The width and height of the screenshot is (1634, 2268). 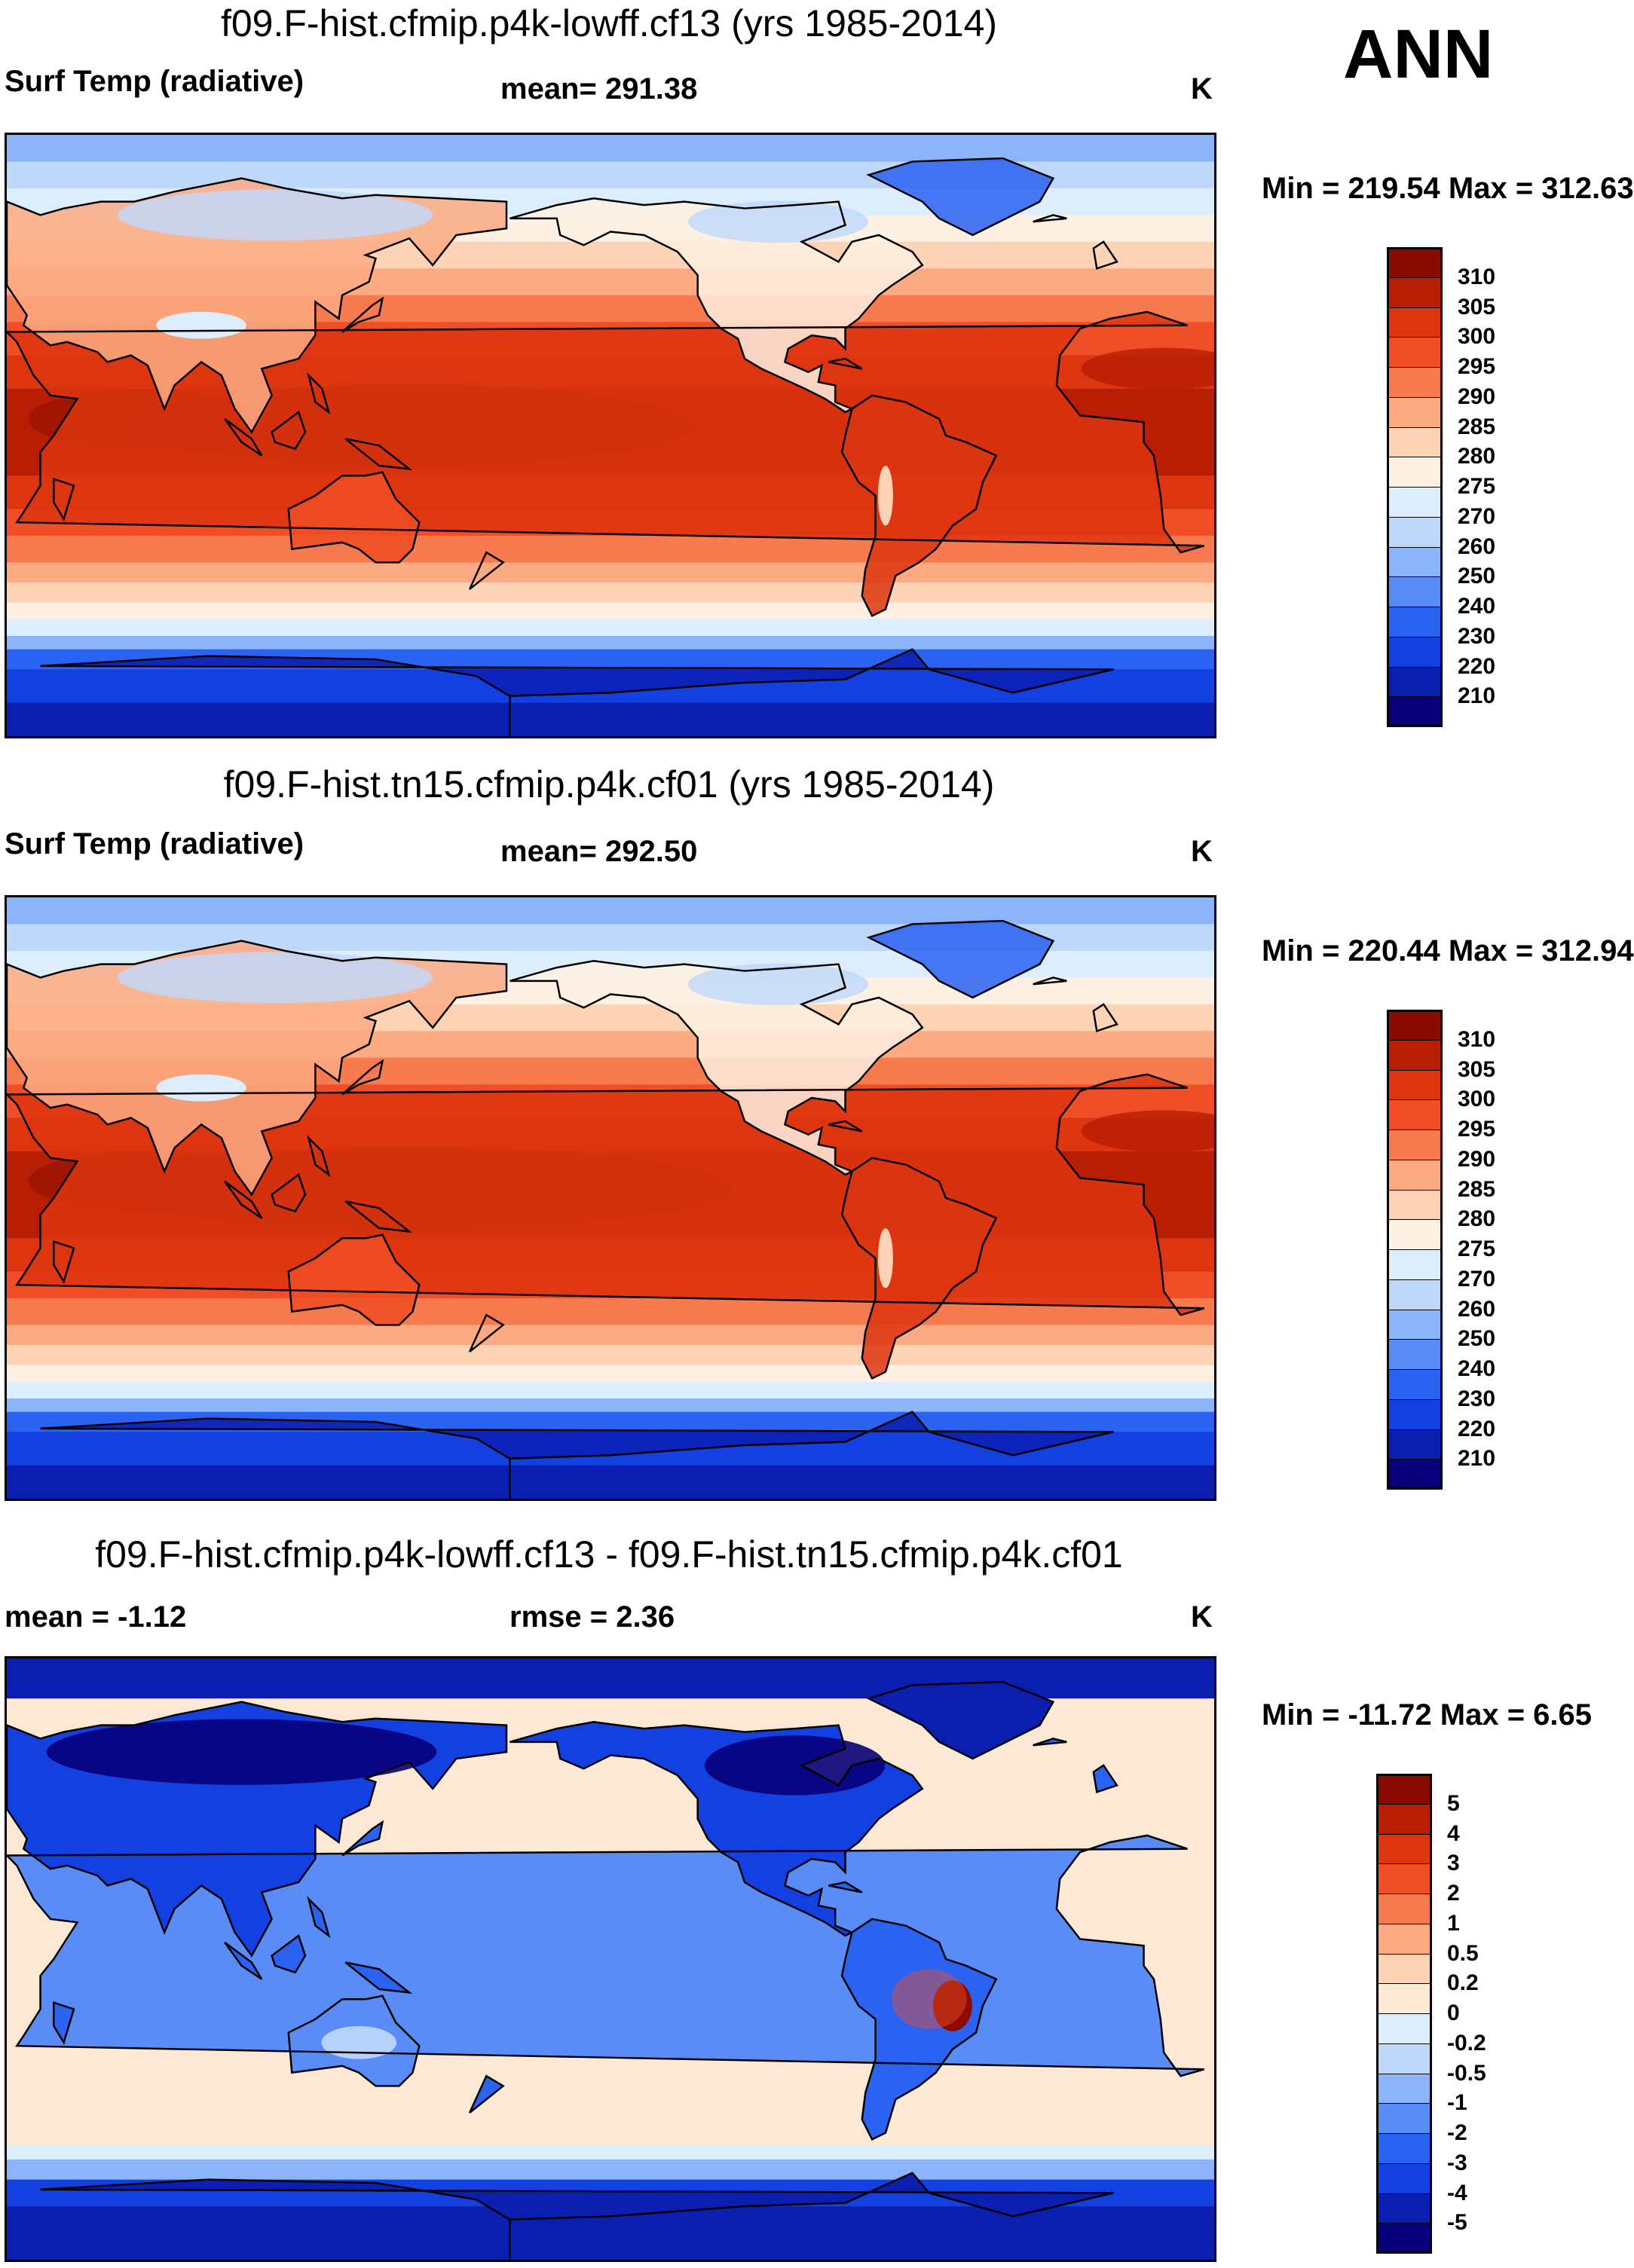 I want to click on colorbar-tick-label: 2, so click(x=1453, y=1893).